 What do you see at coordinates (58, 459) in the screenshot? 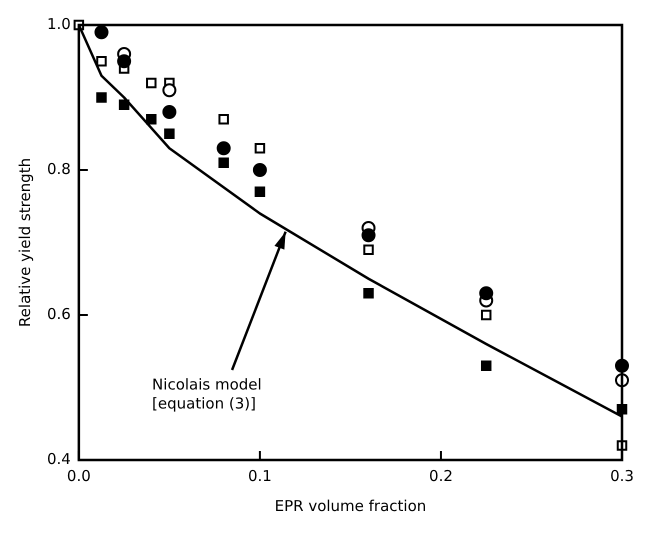
I see `y-tick-label: 0.4` at bounding box center [58, 459].